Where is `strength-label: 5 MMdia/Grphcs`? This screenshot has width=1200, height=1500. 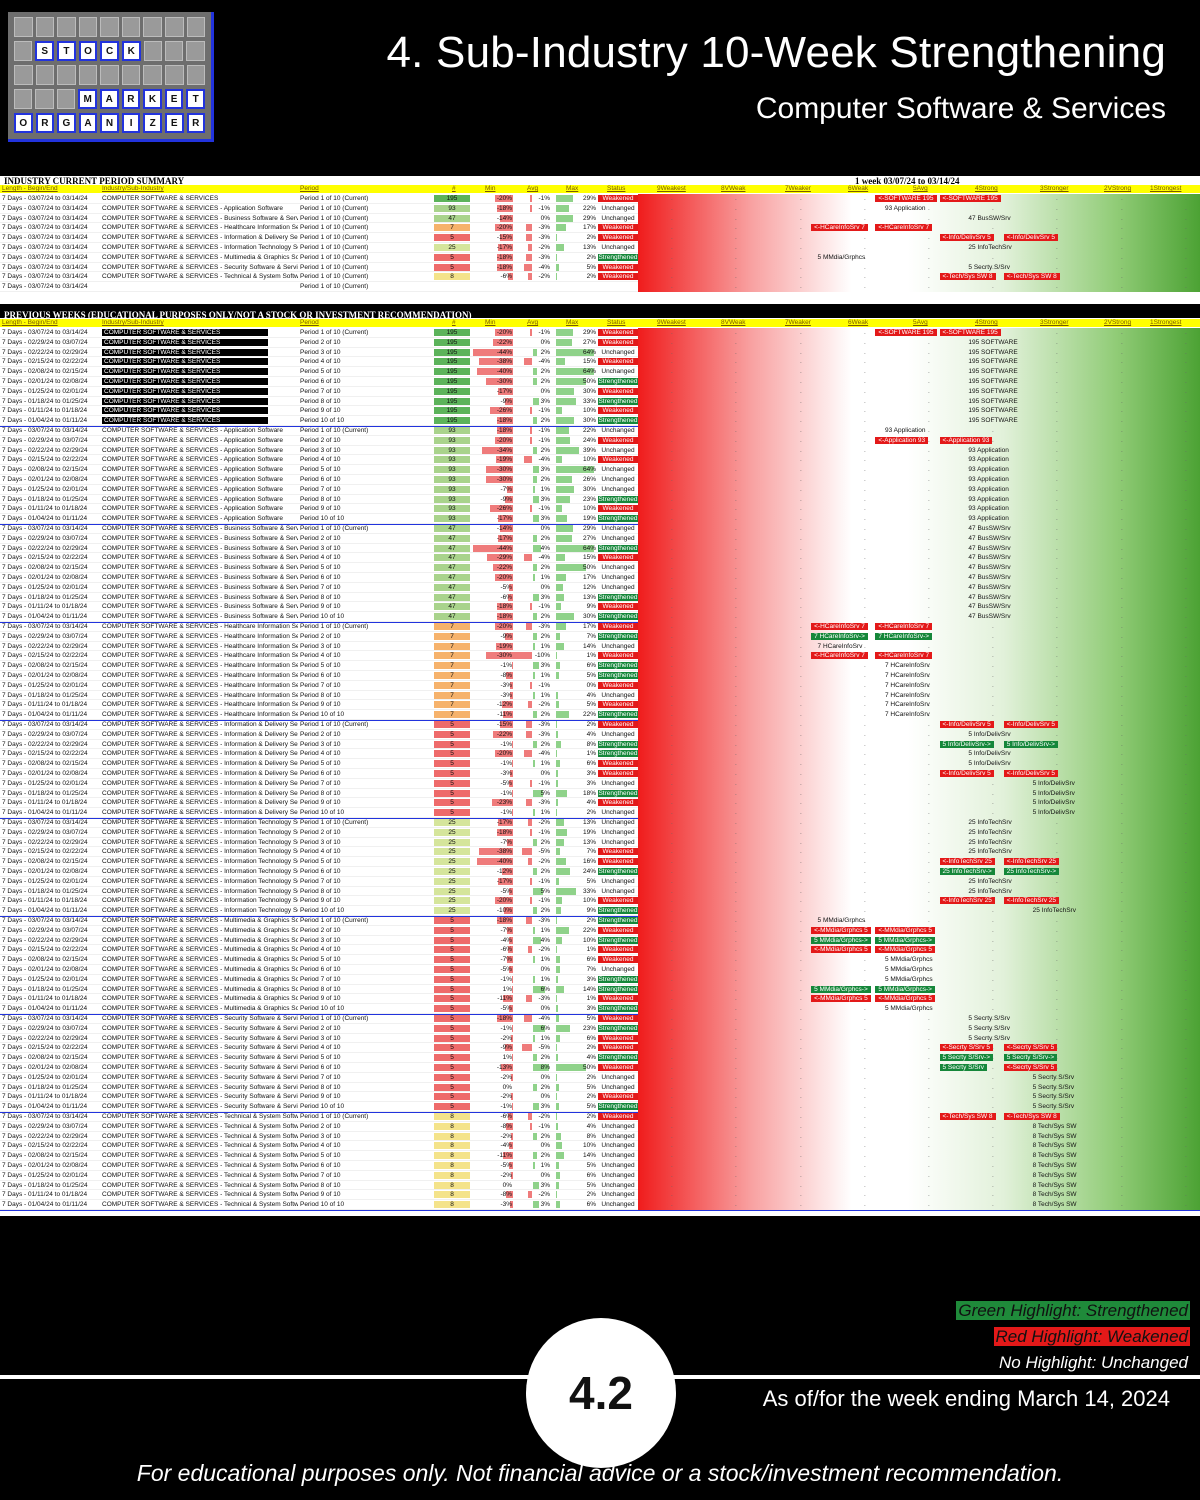 strength-label: 5 MMdia/Grphcs is located at coordinates (908, 960).